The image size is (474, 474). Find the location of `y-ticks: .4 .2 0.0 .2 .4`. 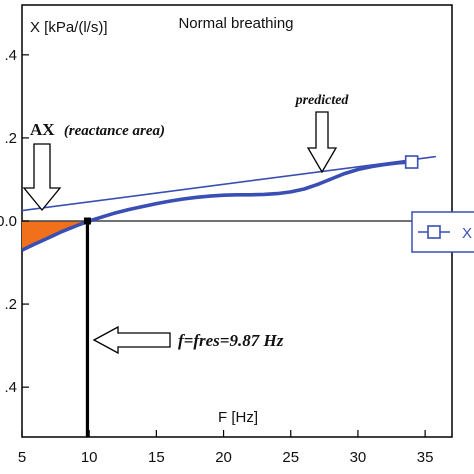

y-ticks: .4 .2 0.0 .2 .4 is located at coordinates (14, 221).